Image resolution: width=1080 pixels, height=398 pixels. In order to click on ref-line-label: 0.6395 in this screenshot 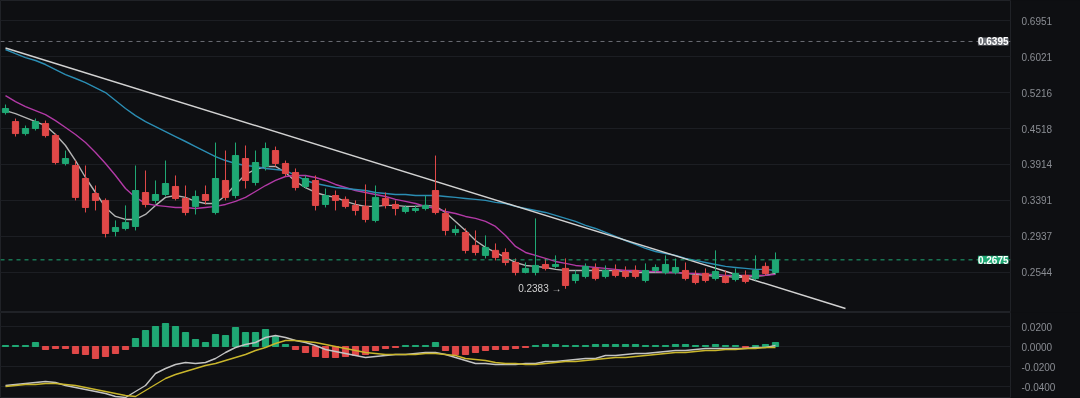, I will do `click(993, 42)`.